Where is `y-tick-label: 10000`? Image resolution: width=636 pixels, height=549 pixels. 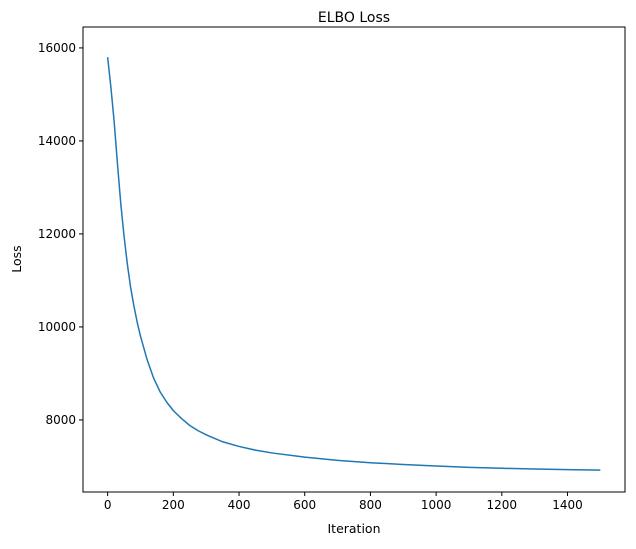 y-tick-label: 10000 is located at coordinates (57, 327).